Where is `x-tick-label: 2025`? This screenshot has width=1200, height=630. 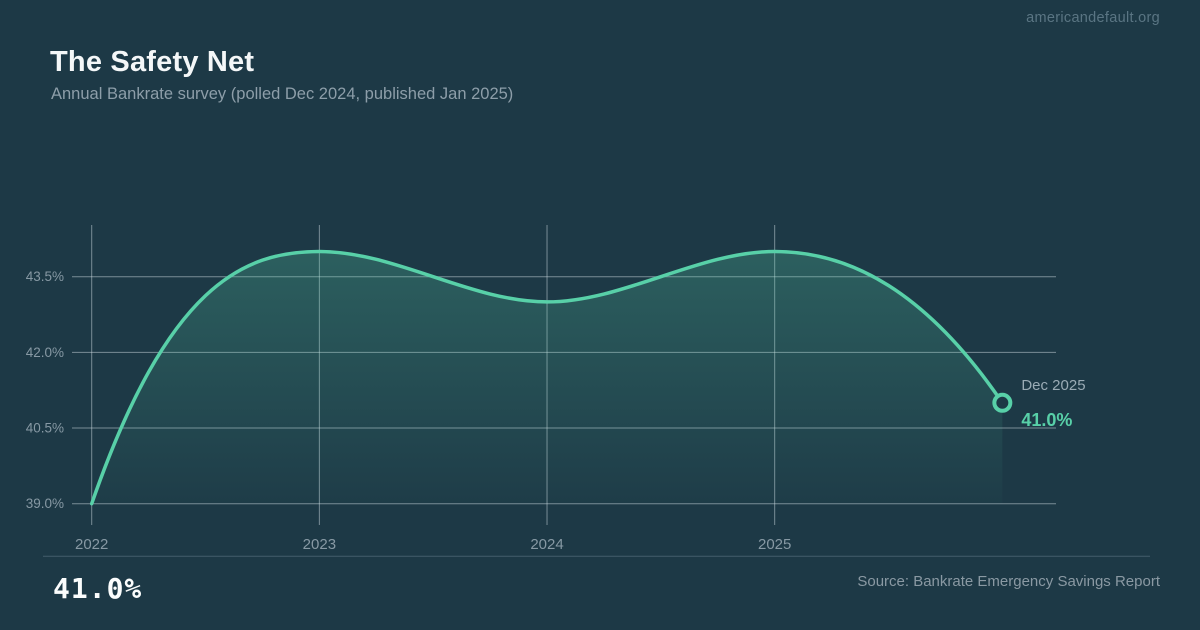
x-tick-label: 2025 is located at coordinates (774, 544).